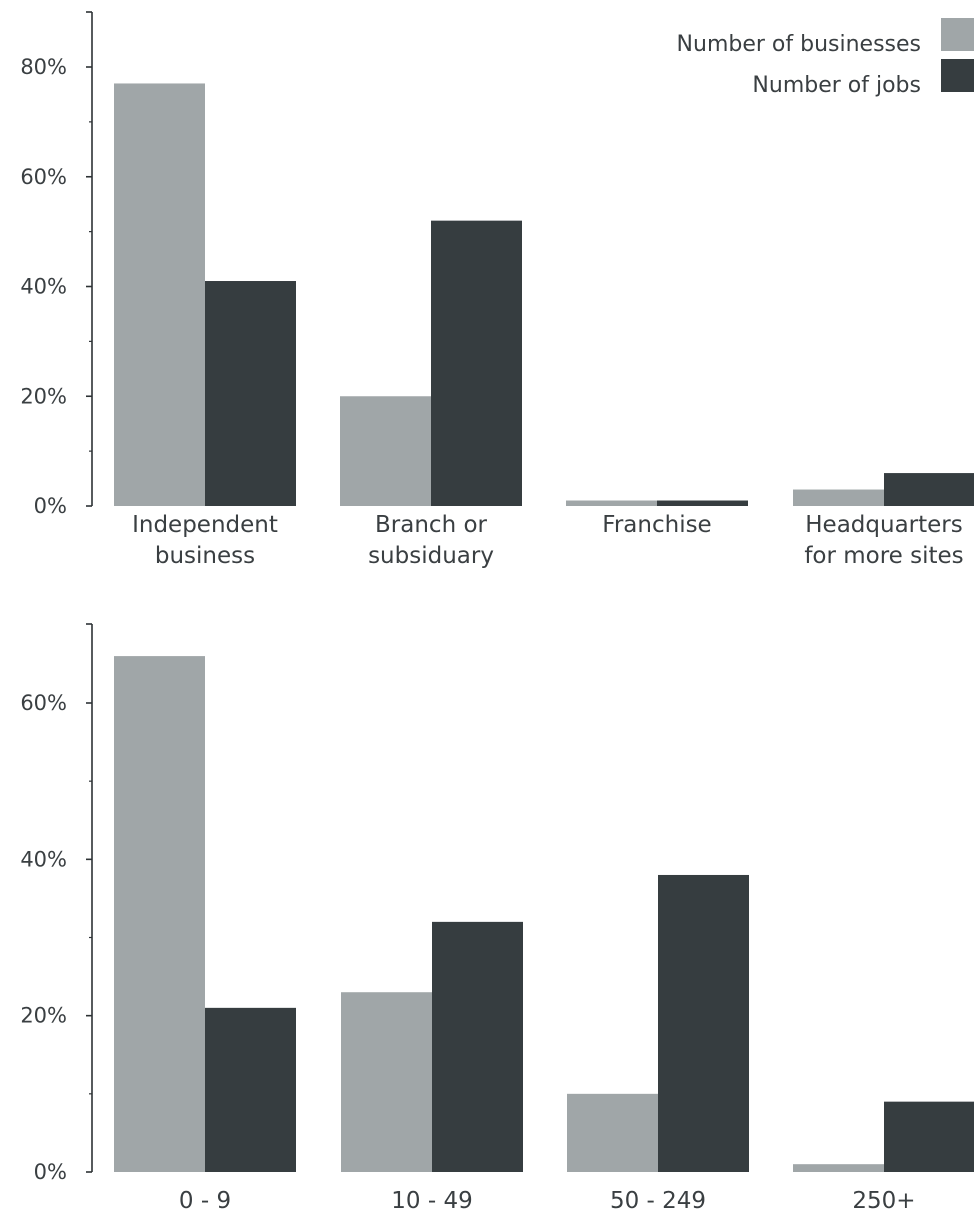 Image resolution: width=974 pixels, height=1218 pixels. Describe the element at coordinates (205, 525) in the screenshot. I see `top-category-label: Independent` at that location.